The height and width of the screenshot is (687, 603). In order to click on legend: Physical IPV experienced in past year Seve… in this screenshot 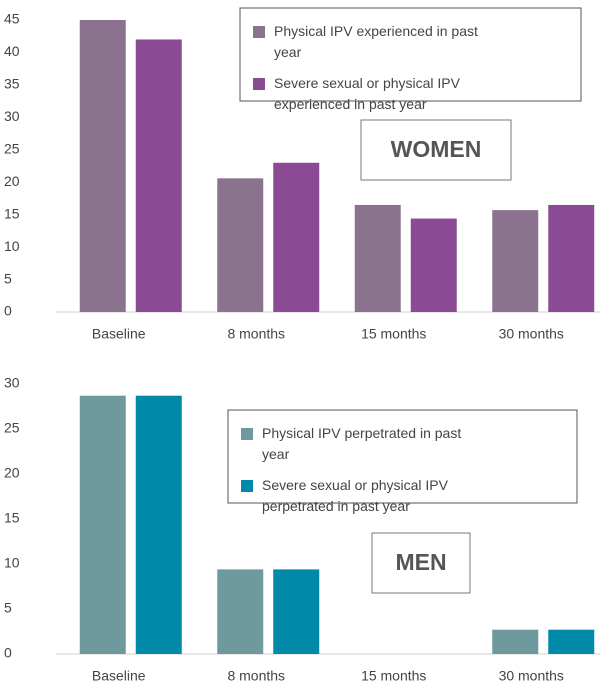, I will do `click(410, 59)`.